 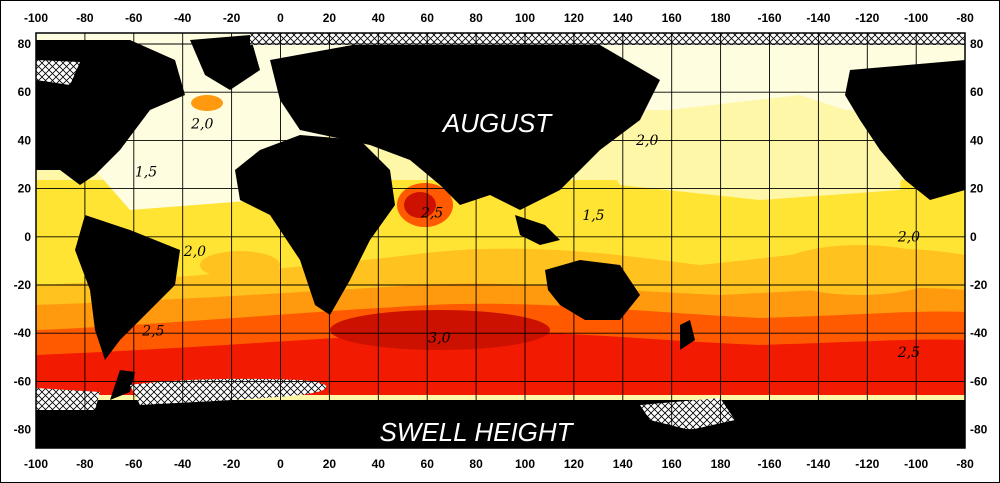 I want to click on south-america, so click(x=127, y=287).